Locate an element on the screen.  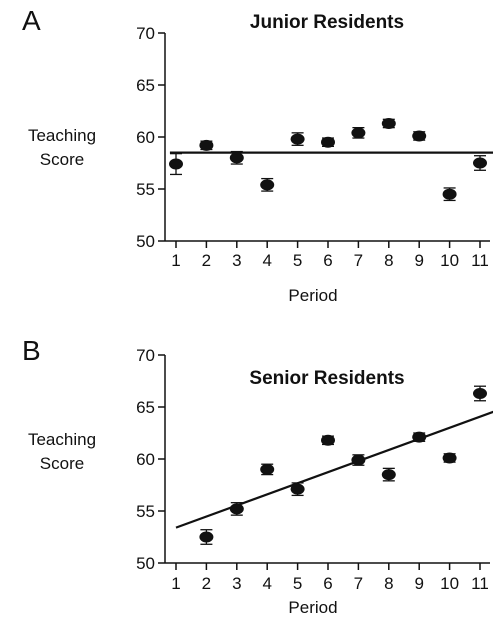
panel-letter: B is located at coordinates (31, 350).